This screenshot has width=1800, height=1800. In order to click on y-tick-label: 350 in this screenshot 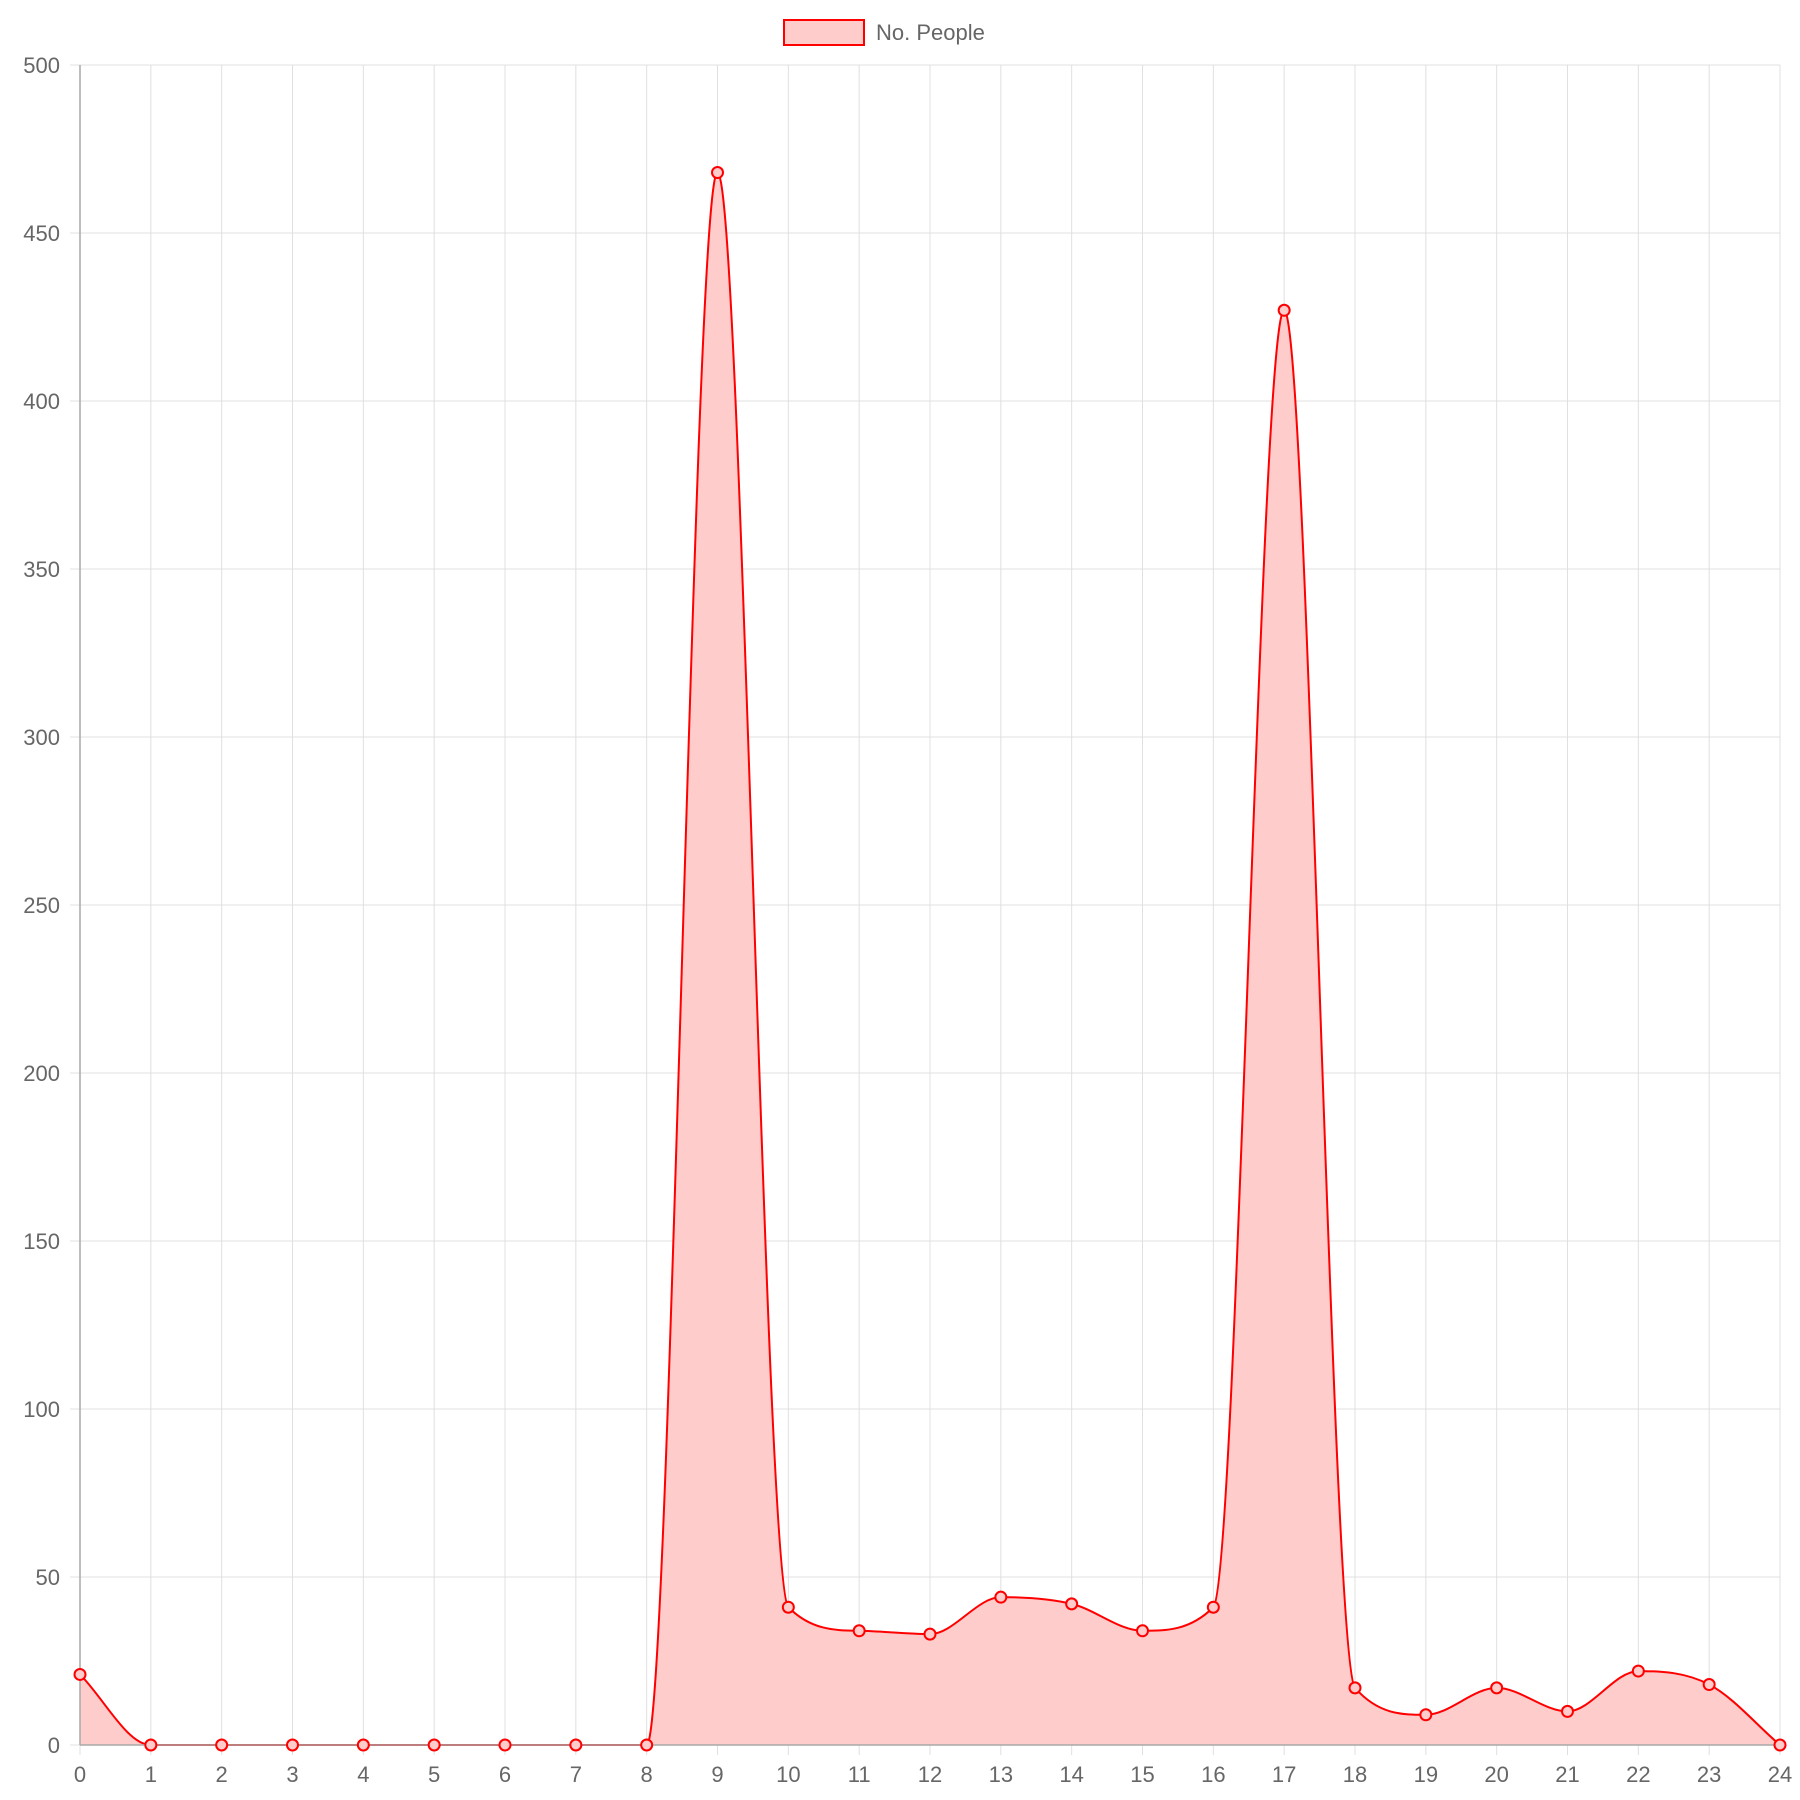, I will do `click(41, 569)`.